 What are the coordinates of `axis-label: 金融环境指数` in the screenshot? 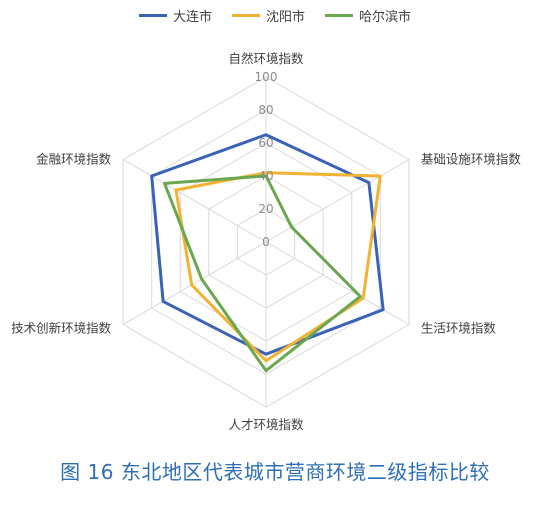 It's located at (74, 159).